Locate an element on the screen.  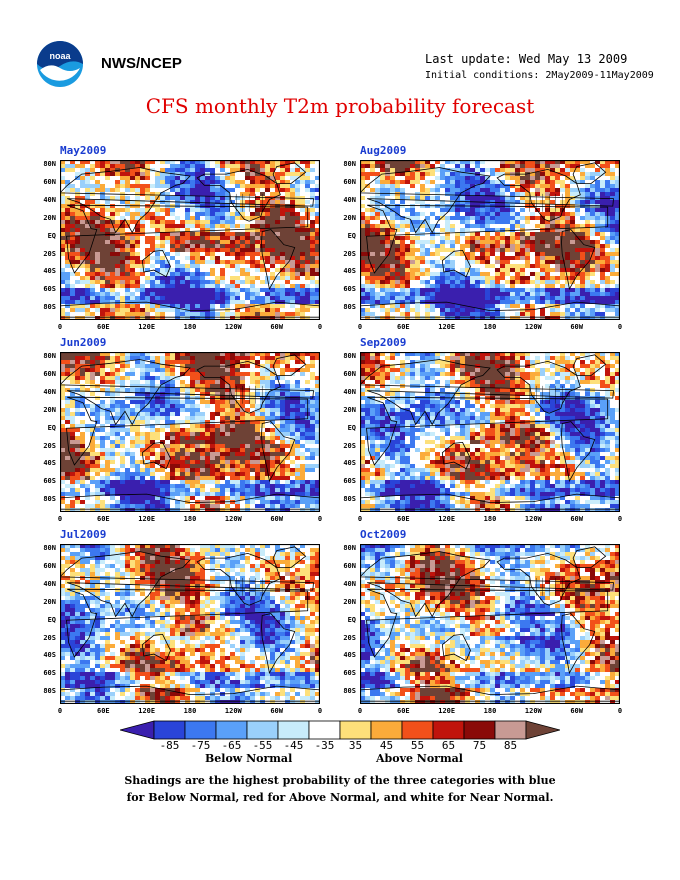
colorbar-tick-label: -65 is located at coordinates (231, 745).